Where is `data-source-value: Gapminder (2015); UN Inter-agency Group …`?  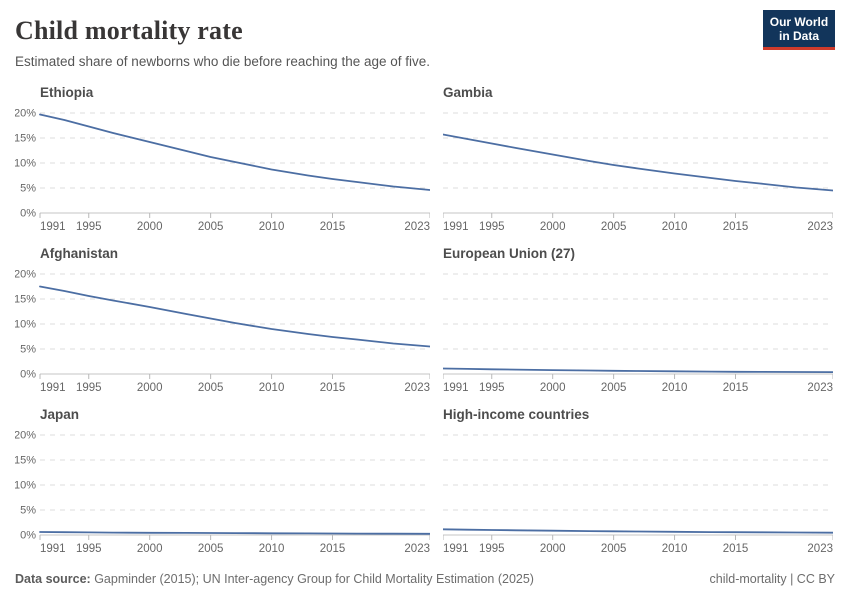 data-source-value: Gapminder (2015); UN Inter-agency Group … is located at coordinates (312, 579).